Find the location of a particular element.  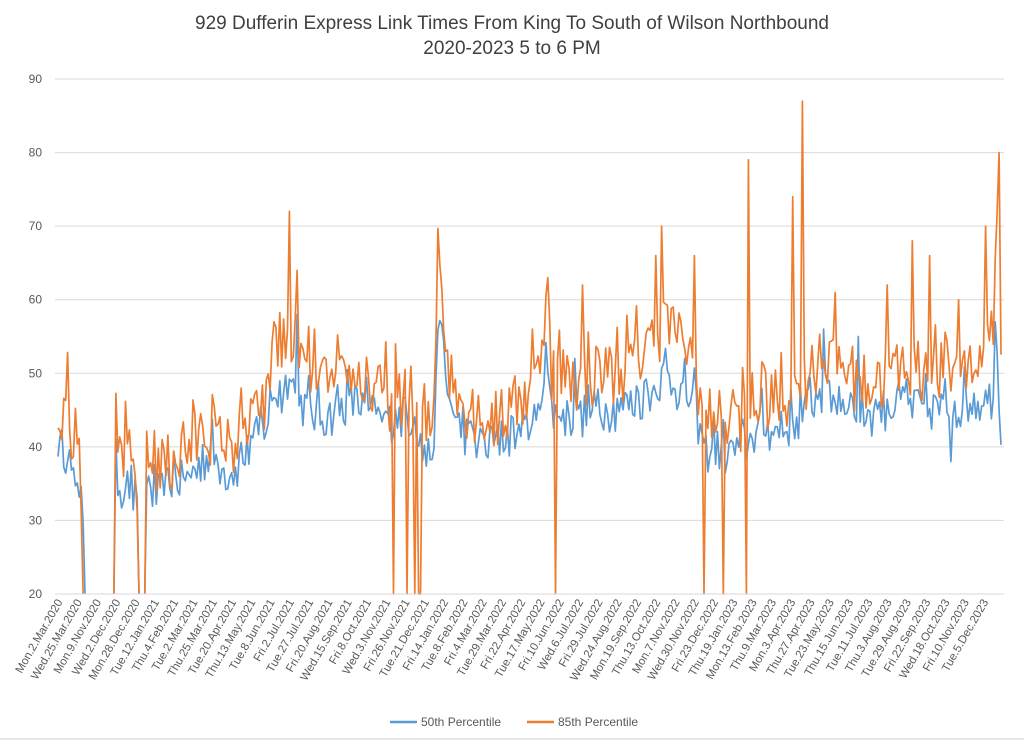

y-tick-label: 60 is located at coordinates (36, 300).